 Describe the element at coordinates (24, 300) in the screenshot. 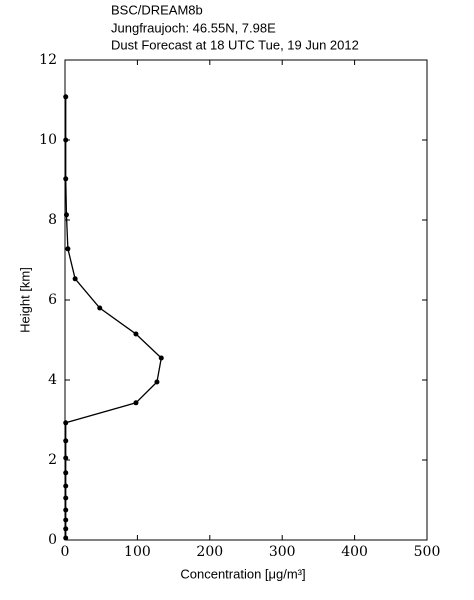

I see `y-axis-label: Height [km]` at that location.